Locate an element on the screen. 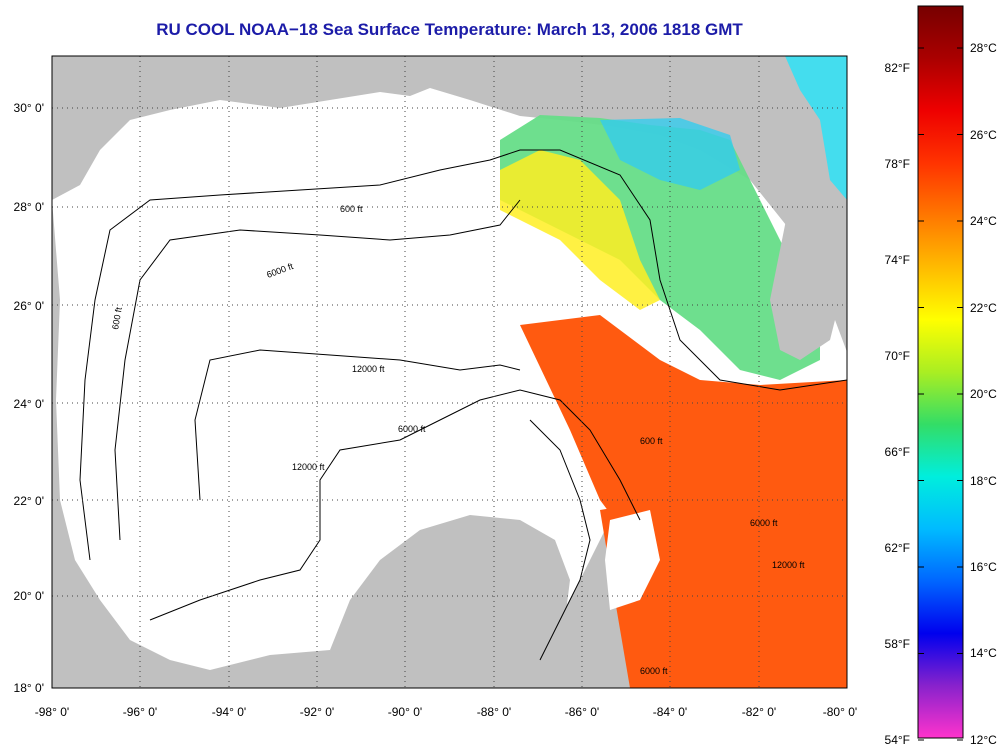 Image resolution: width=1008 pixels, height=754 pixels. lat-label: 28° 0' is located at coordinates (29, 207).